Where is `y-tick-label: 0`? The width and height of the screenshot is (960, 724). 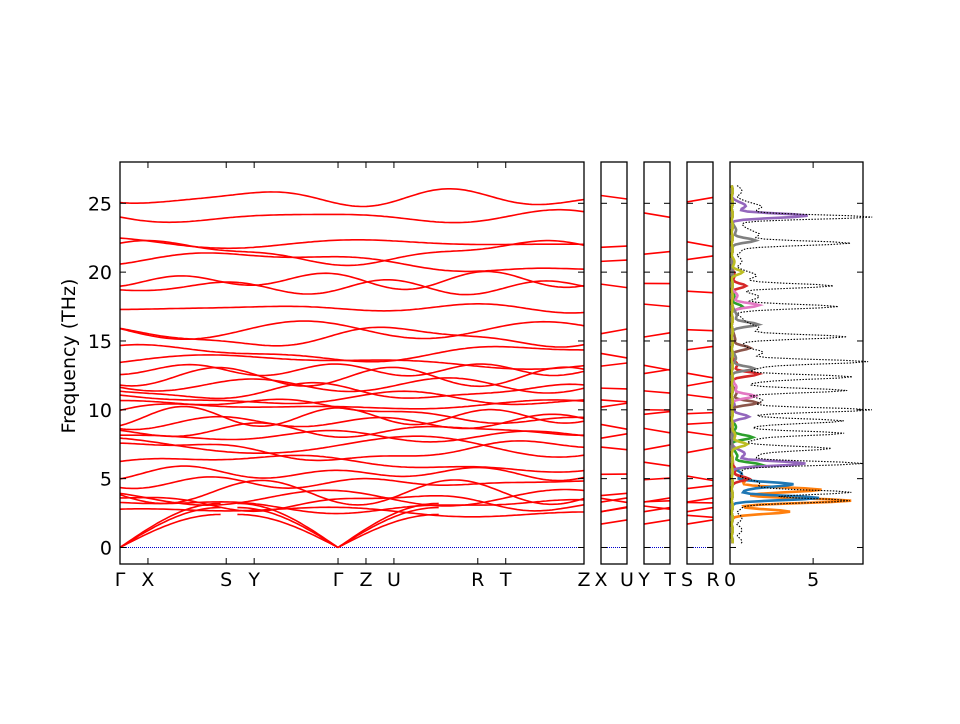
y-tick-label: 0 is located at coordinates (106, 548).